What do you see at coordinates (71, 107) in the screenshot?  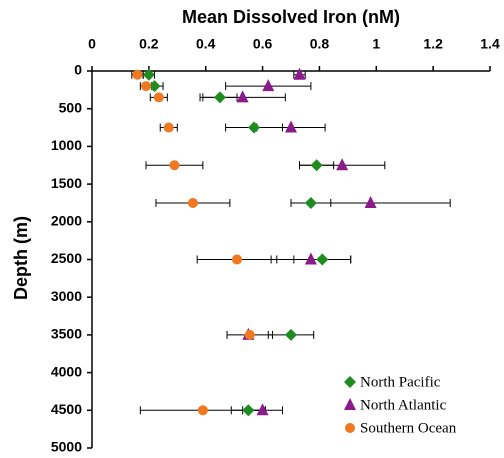 I see `y-tick-label: 500` at bounding box center [71, 107].